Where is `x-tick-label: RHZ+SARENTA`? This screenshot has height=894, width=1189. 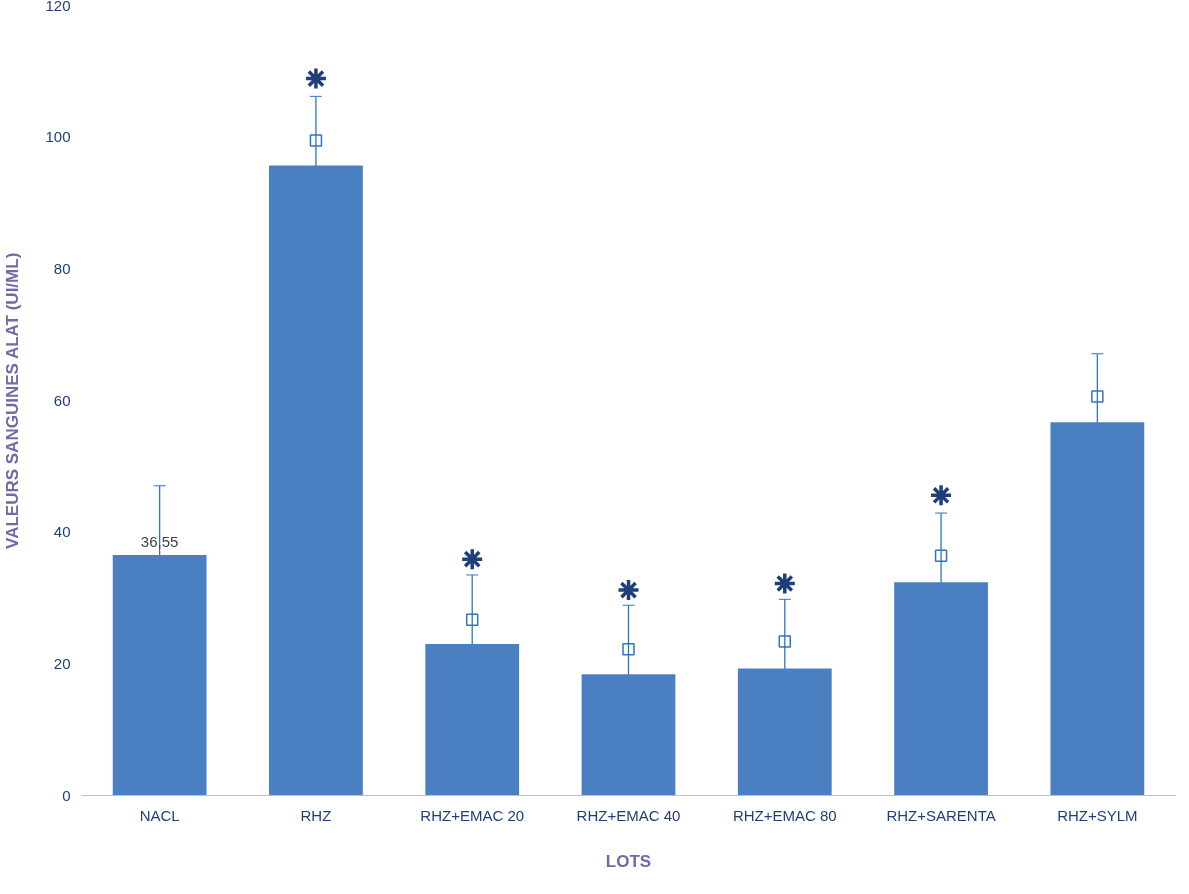
x-tick-label: RHZ+SARENTA is located at coordinates (941, 815).